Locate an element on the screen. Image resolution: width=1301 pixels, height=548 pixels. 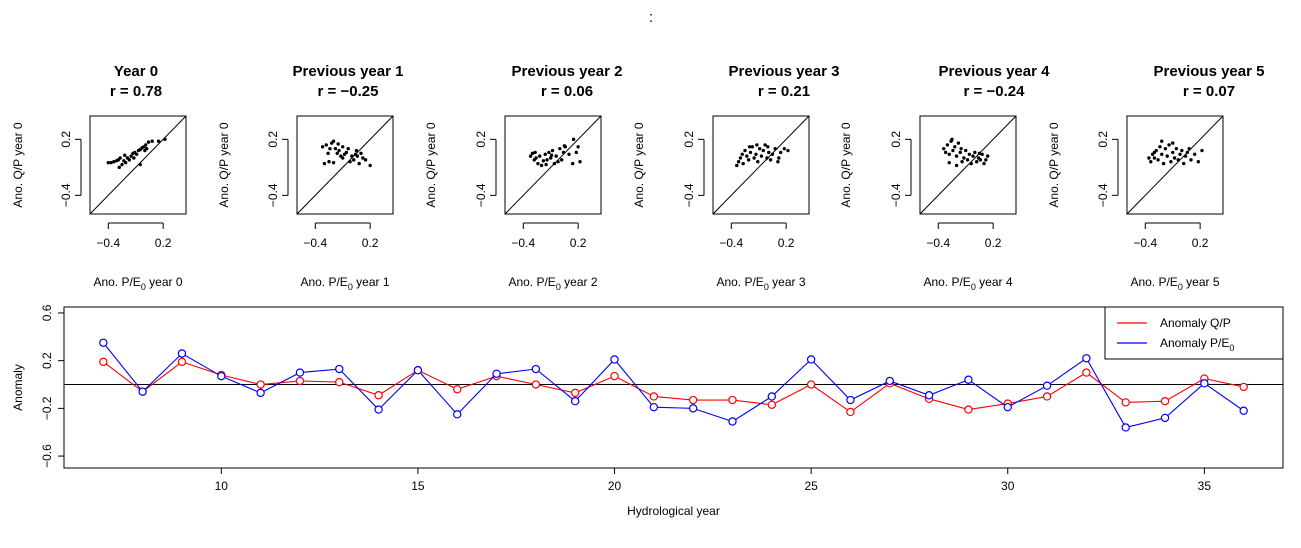
scatter-title: Previous year 4 is located at coordinates (995, 71).